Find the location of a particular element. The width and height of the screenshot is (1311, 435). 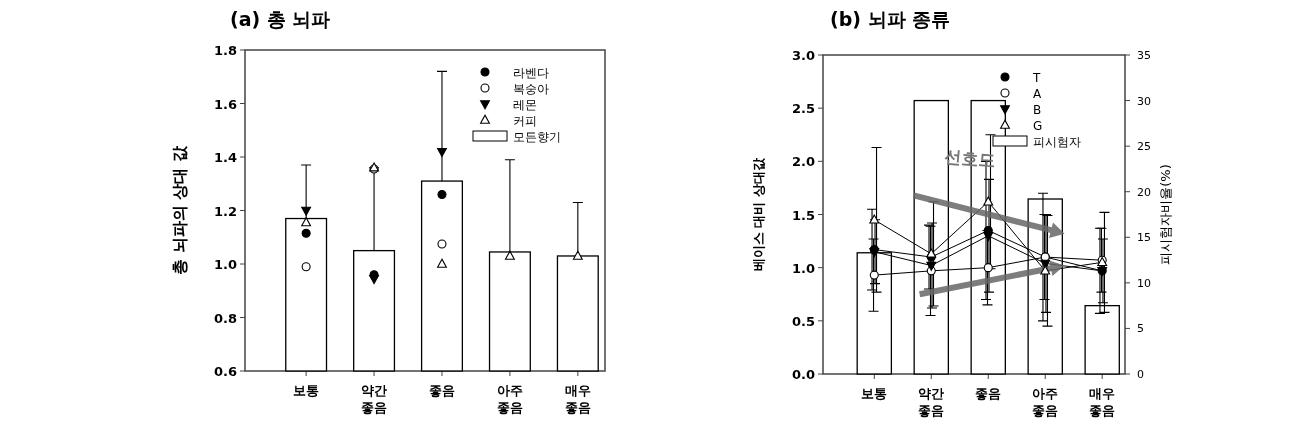

y-tick-label: 1.8 is located at coordinates (225, 50).